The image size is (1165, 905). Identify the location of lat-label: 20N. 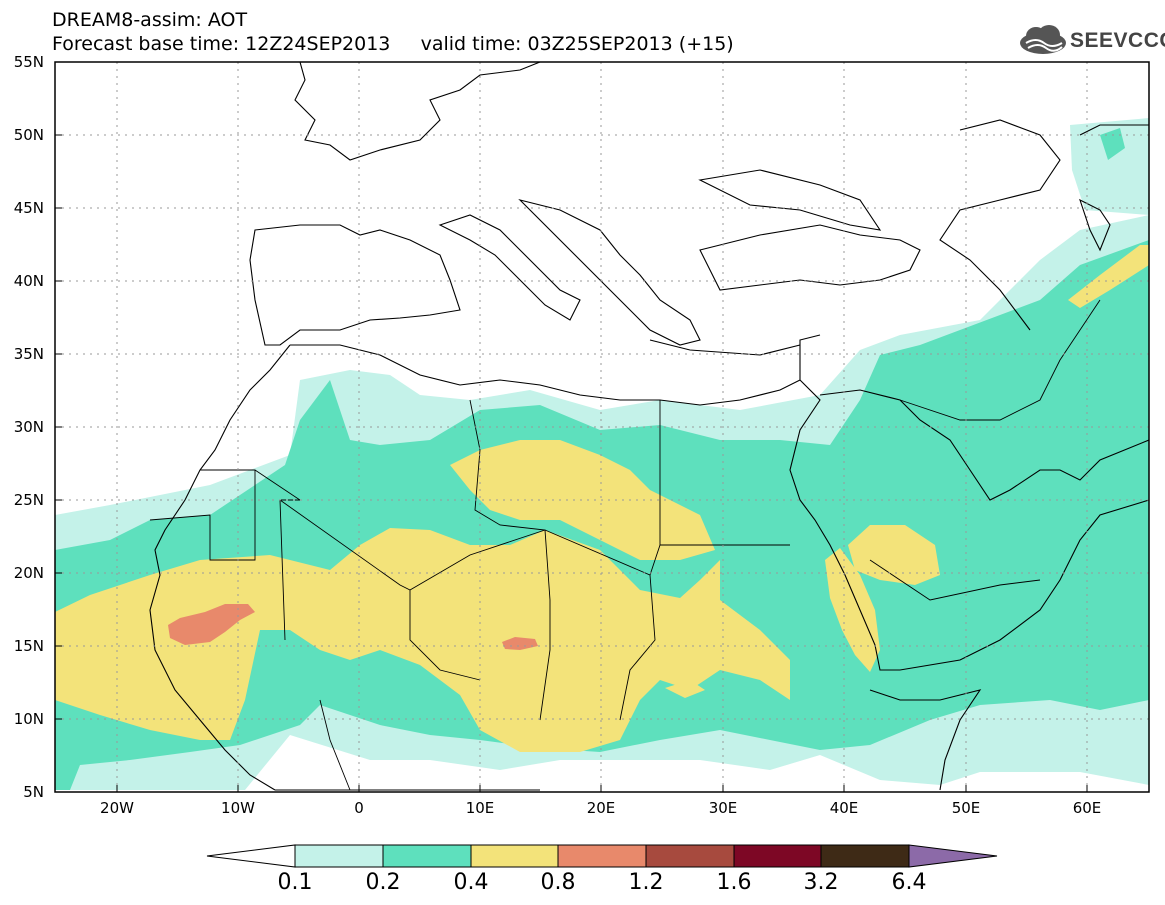
(28, 573).